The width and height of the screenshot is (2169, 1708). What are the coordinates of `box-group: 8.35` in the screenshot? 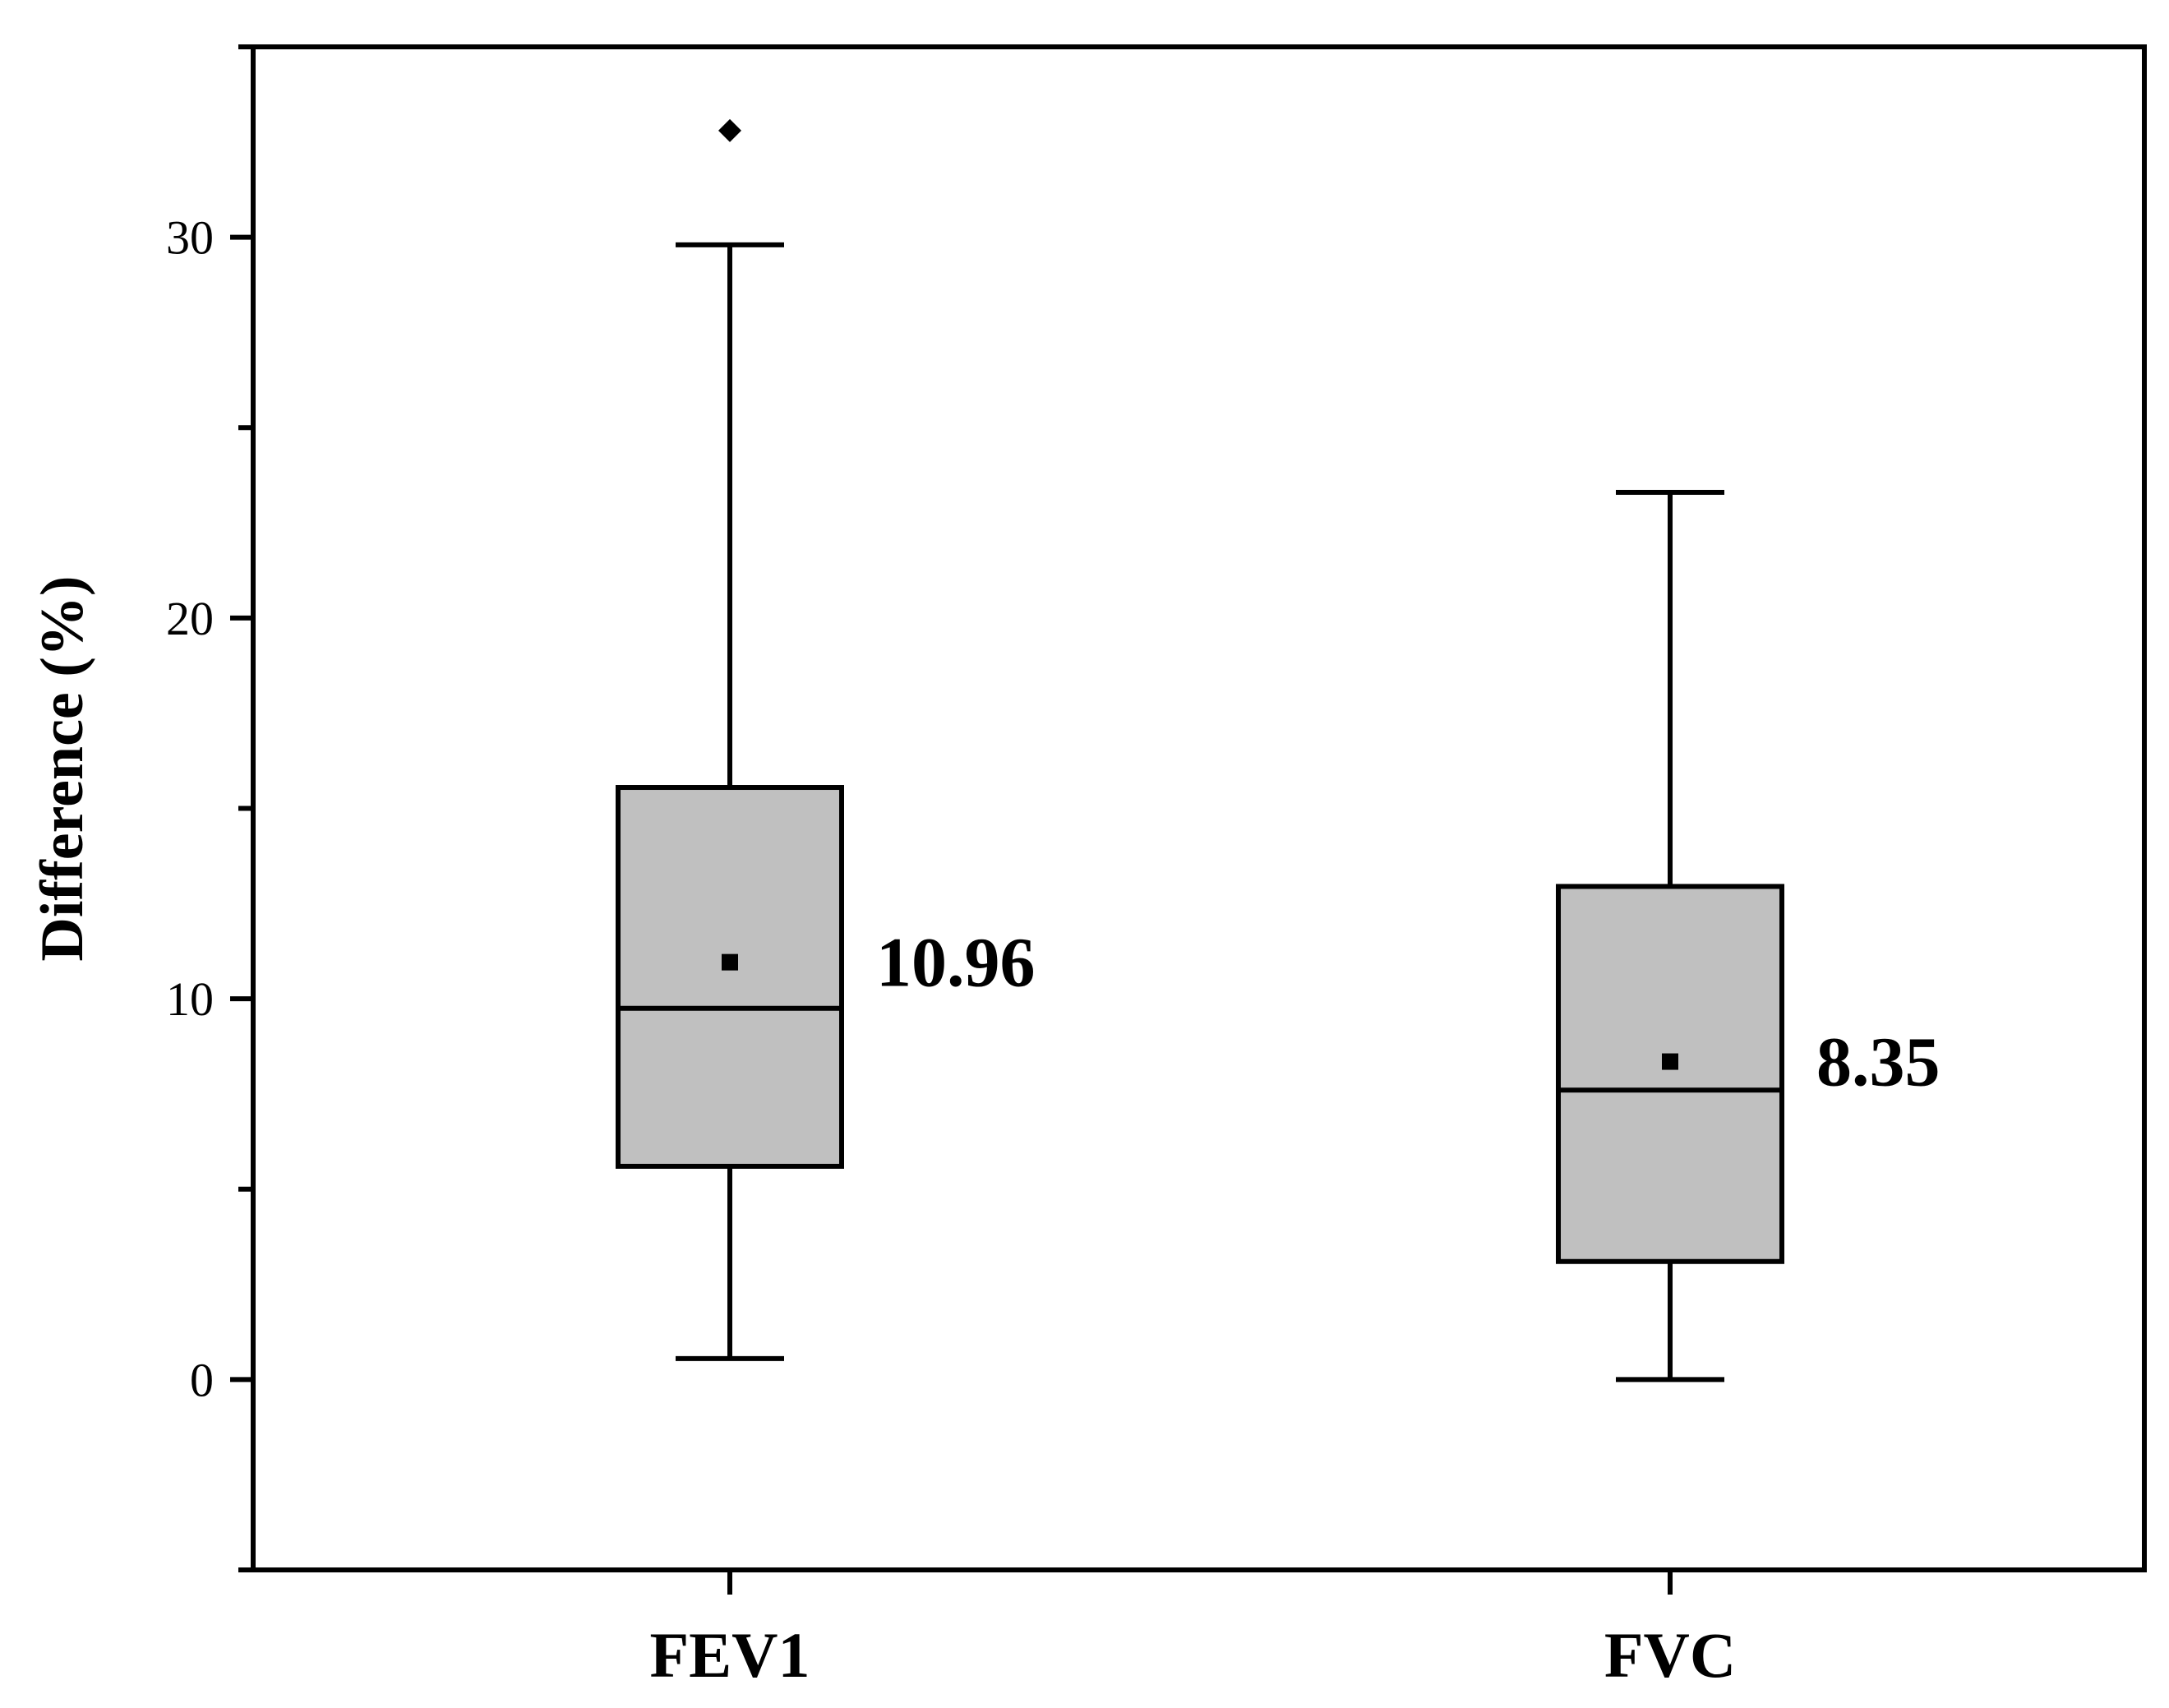 It's located at (1748, 936).